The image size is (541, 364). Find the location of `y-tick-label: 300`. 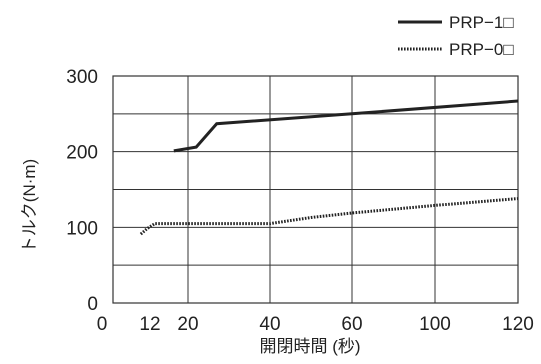

y-tick-label: 300 is located at coordinates (82, 77).